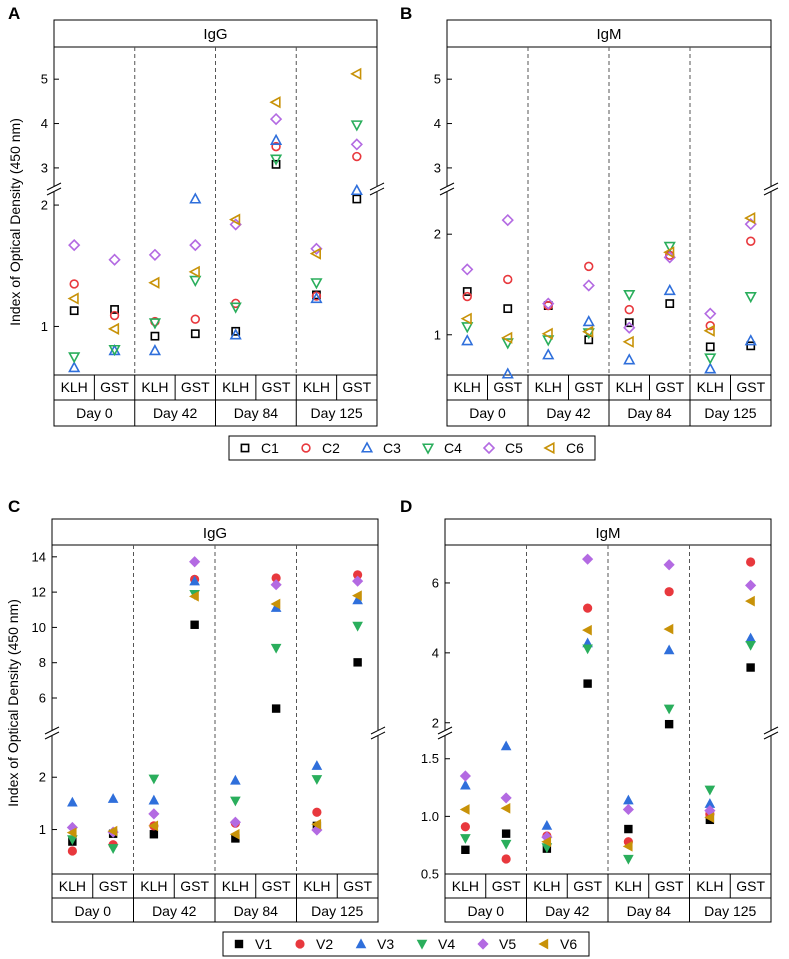 Image resolution: width=789 pixels, height=959 pixels. Describe the element at coordinates (358, 575) in the screenshot. I see `data-point-v2` at that location.